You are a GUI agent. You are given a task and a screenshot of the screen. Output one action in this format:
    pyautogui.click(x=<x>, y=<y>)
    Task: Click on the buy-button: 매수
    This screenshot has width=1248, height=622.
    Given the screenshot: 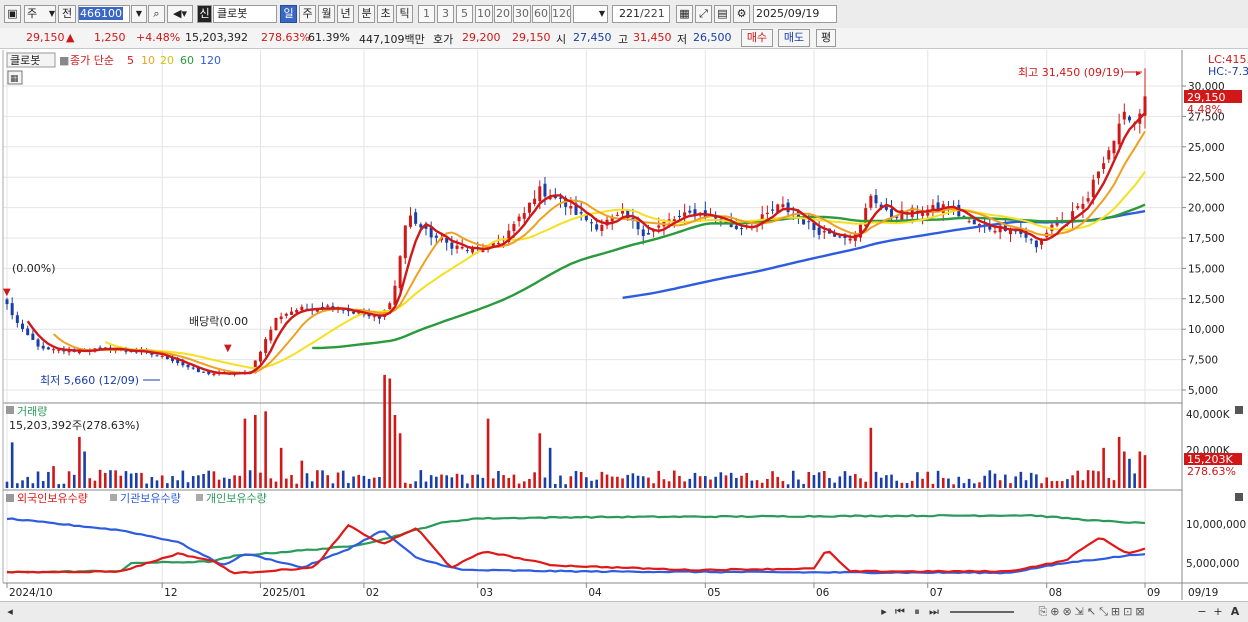 What is the action you would take?
    pyautogui.click(x=757, y=38)
    